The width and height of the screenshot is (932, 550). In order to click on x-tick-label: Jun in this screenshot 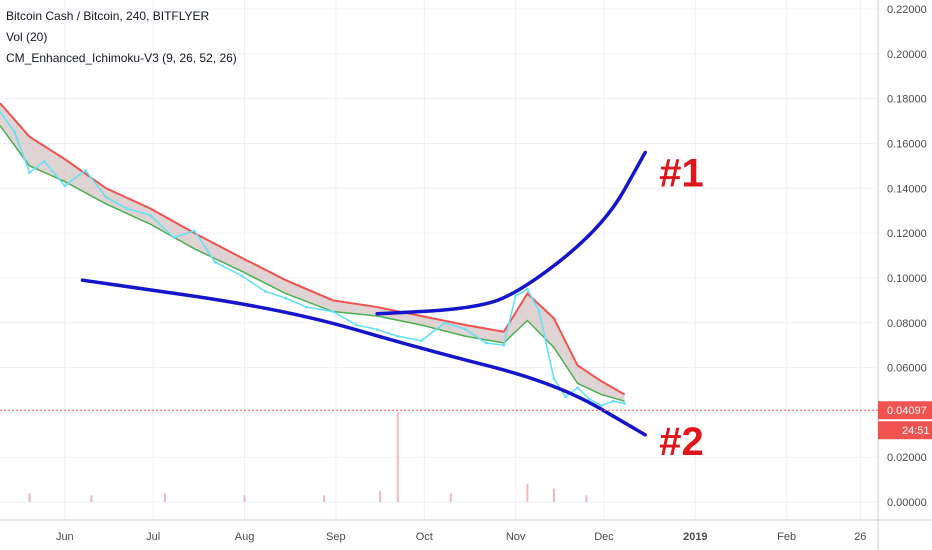, I will do `click(65, 537)`.